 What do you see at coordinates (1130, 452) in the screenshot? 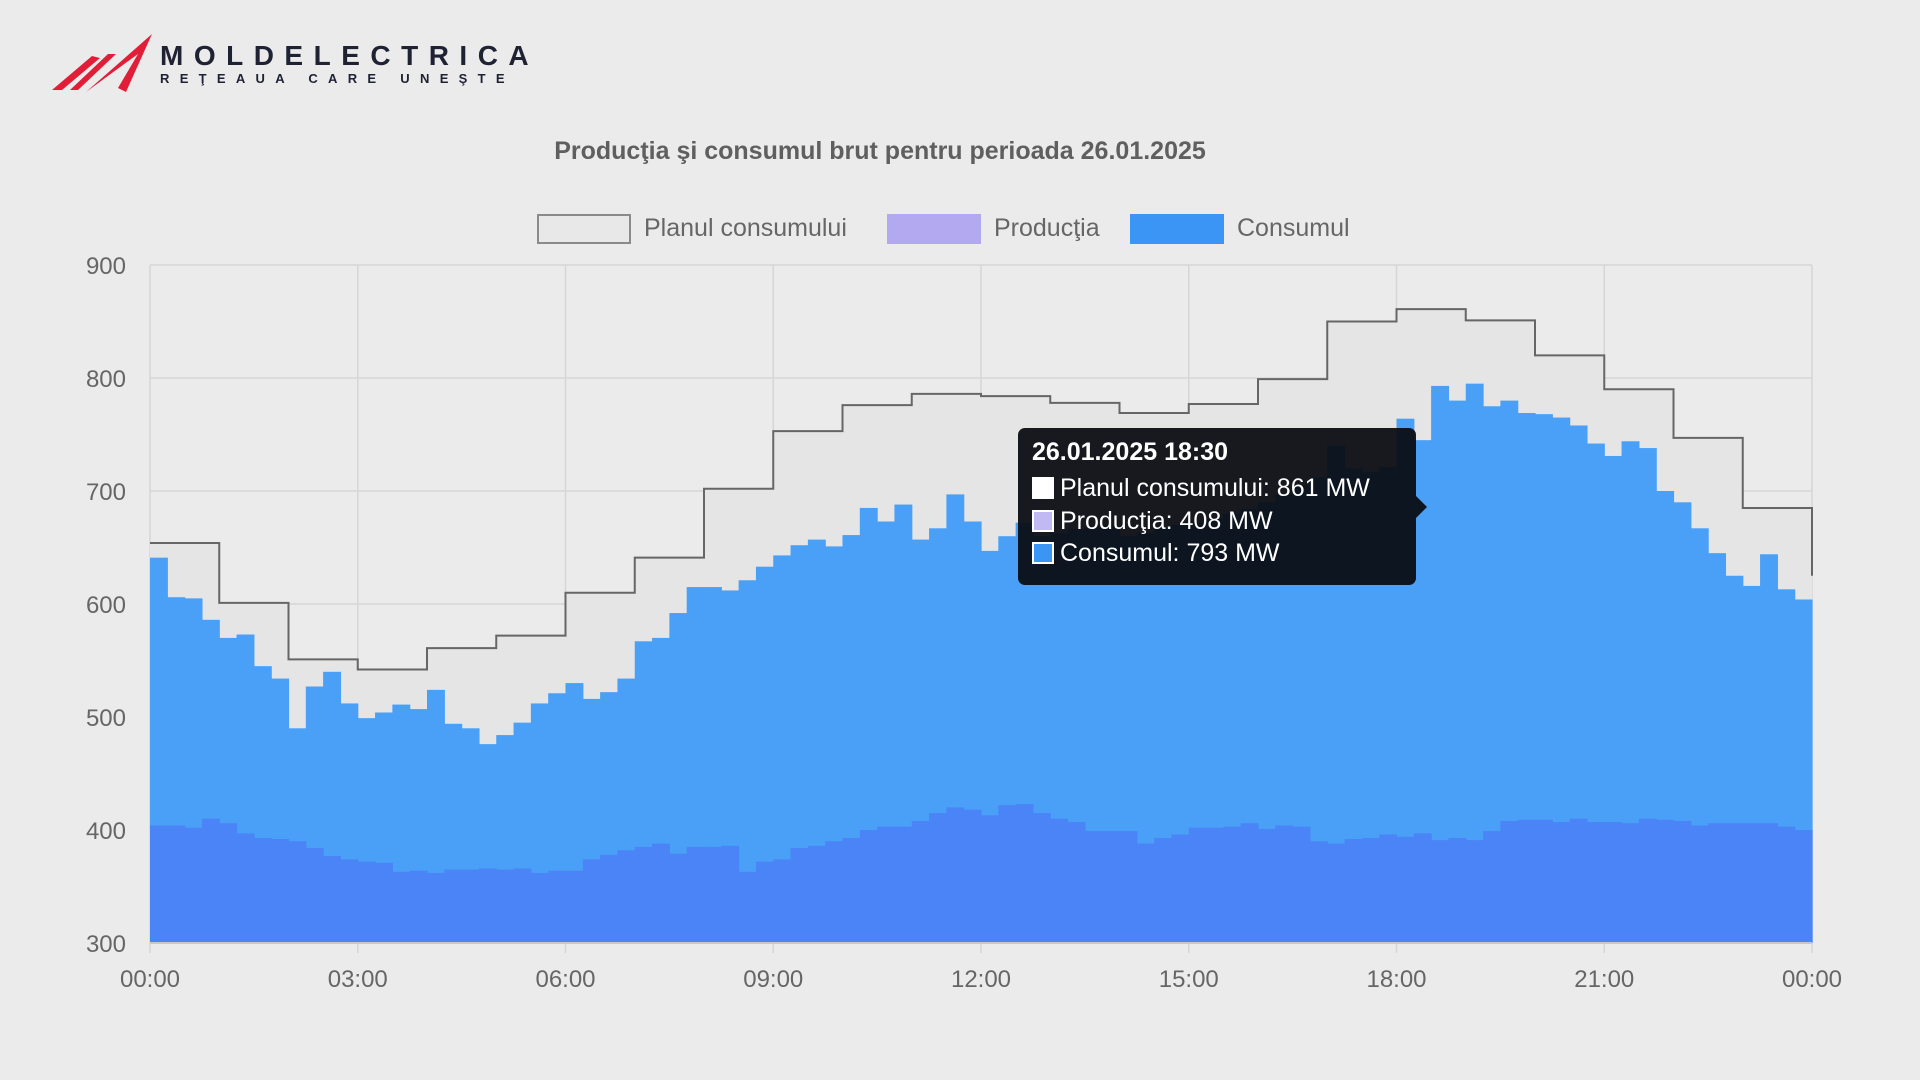
I see `tooltip-title: 26.01.2025 18:30` at bounding box center [1130, 452].